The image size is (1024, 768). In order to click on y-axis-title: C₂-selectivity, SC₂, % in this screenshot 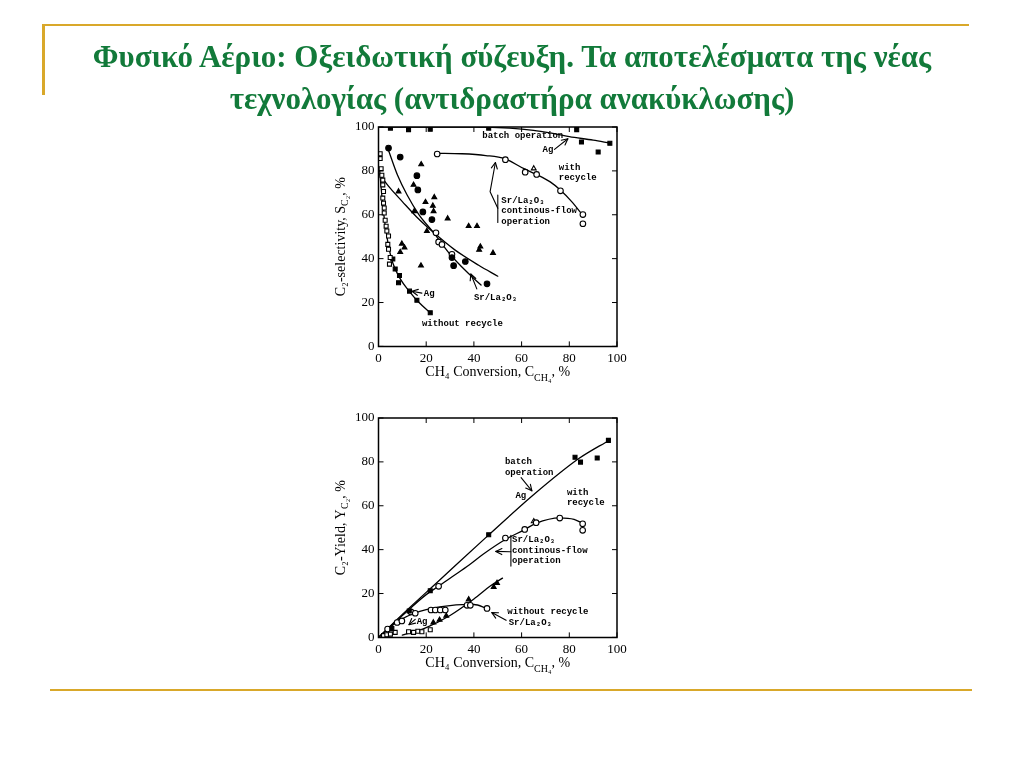, I will do `click(341, 236)`.